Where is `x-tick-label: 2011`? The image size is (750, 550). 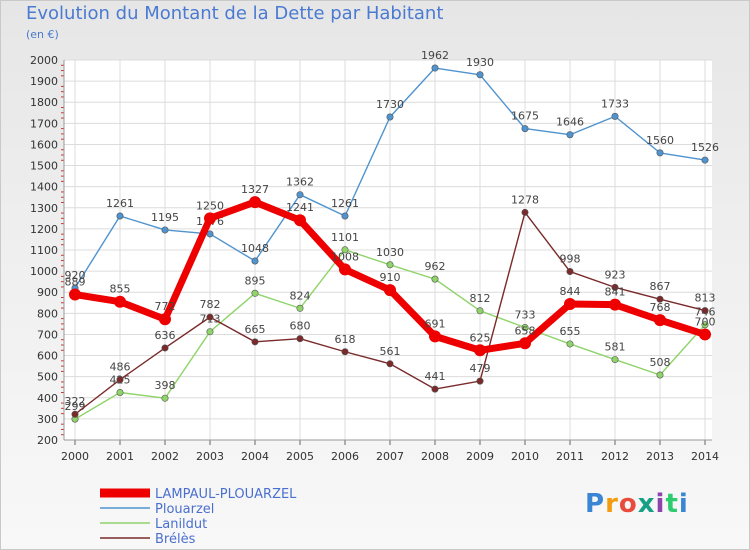 x-tick-label: 2011 is located at coordinates (570, 456).